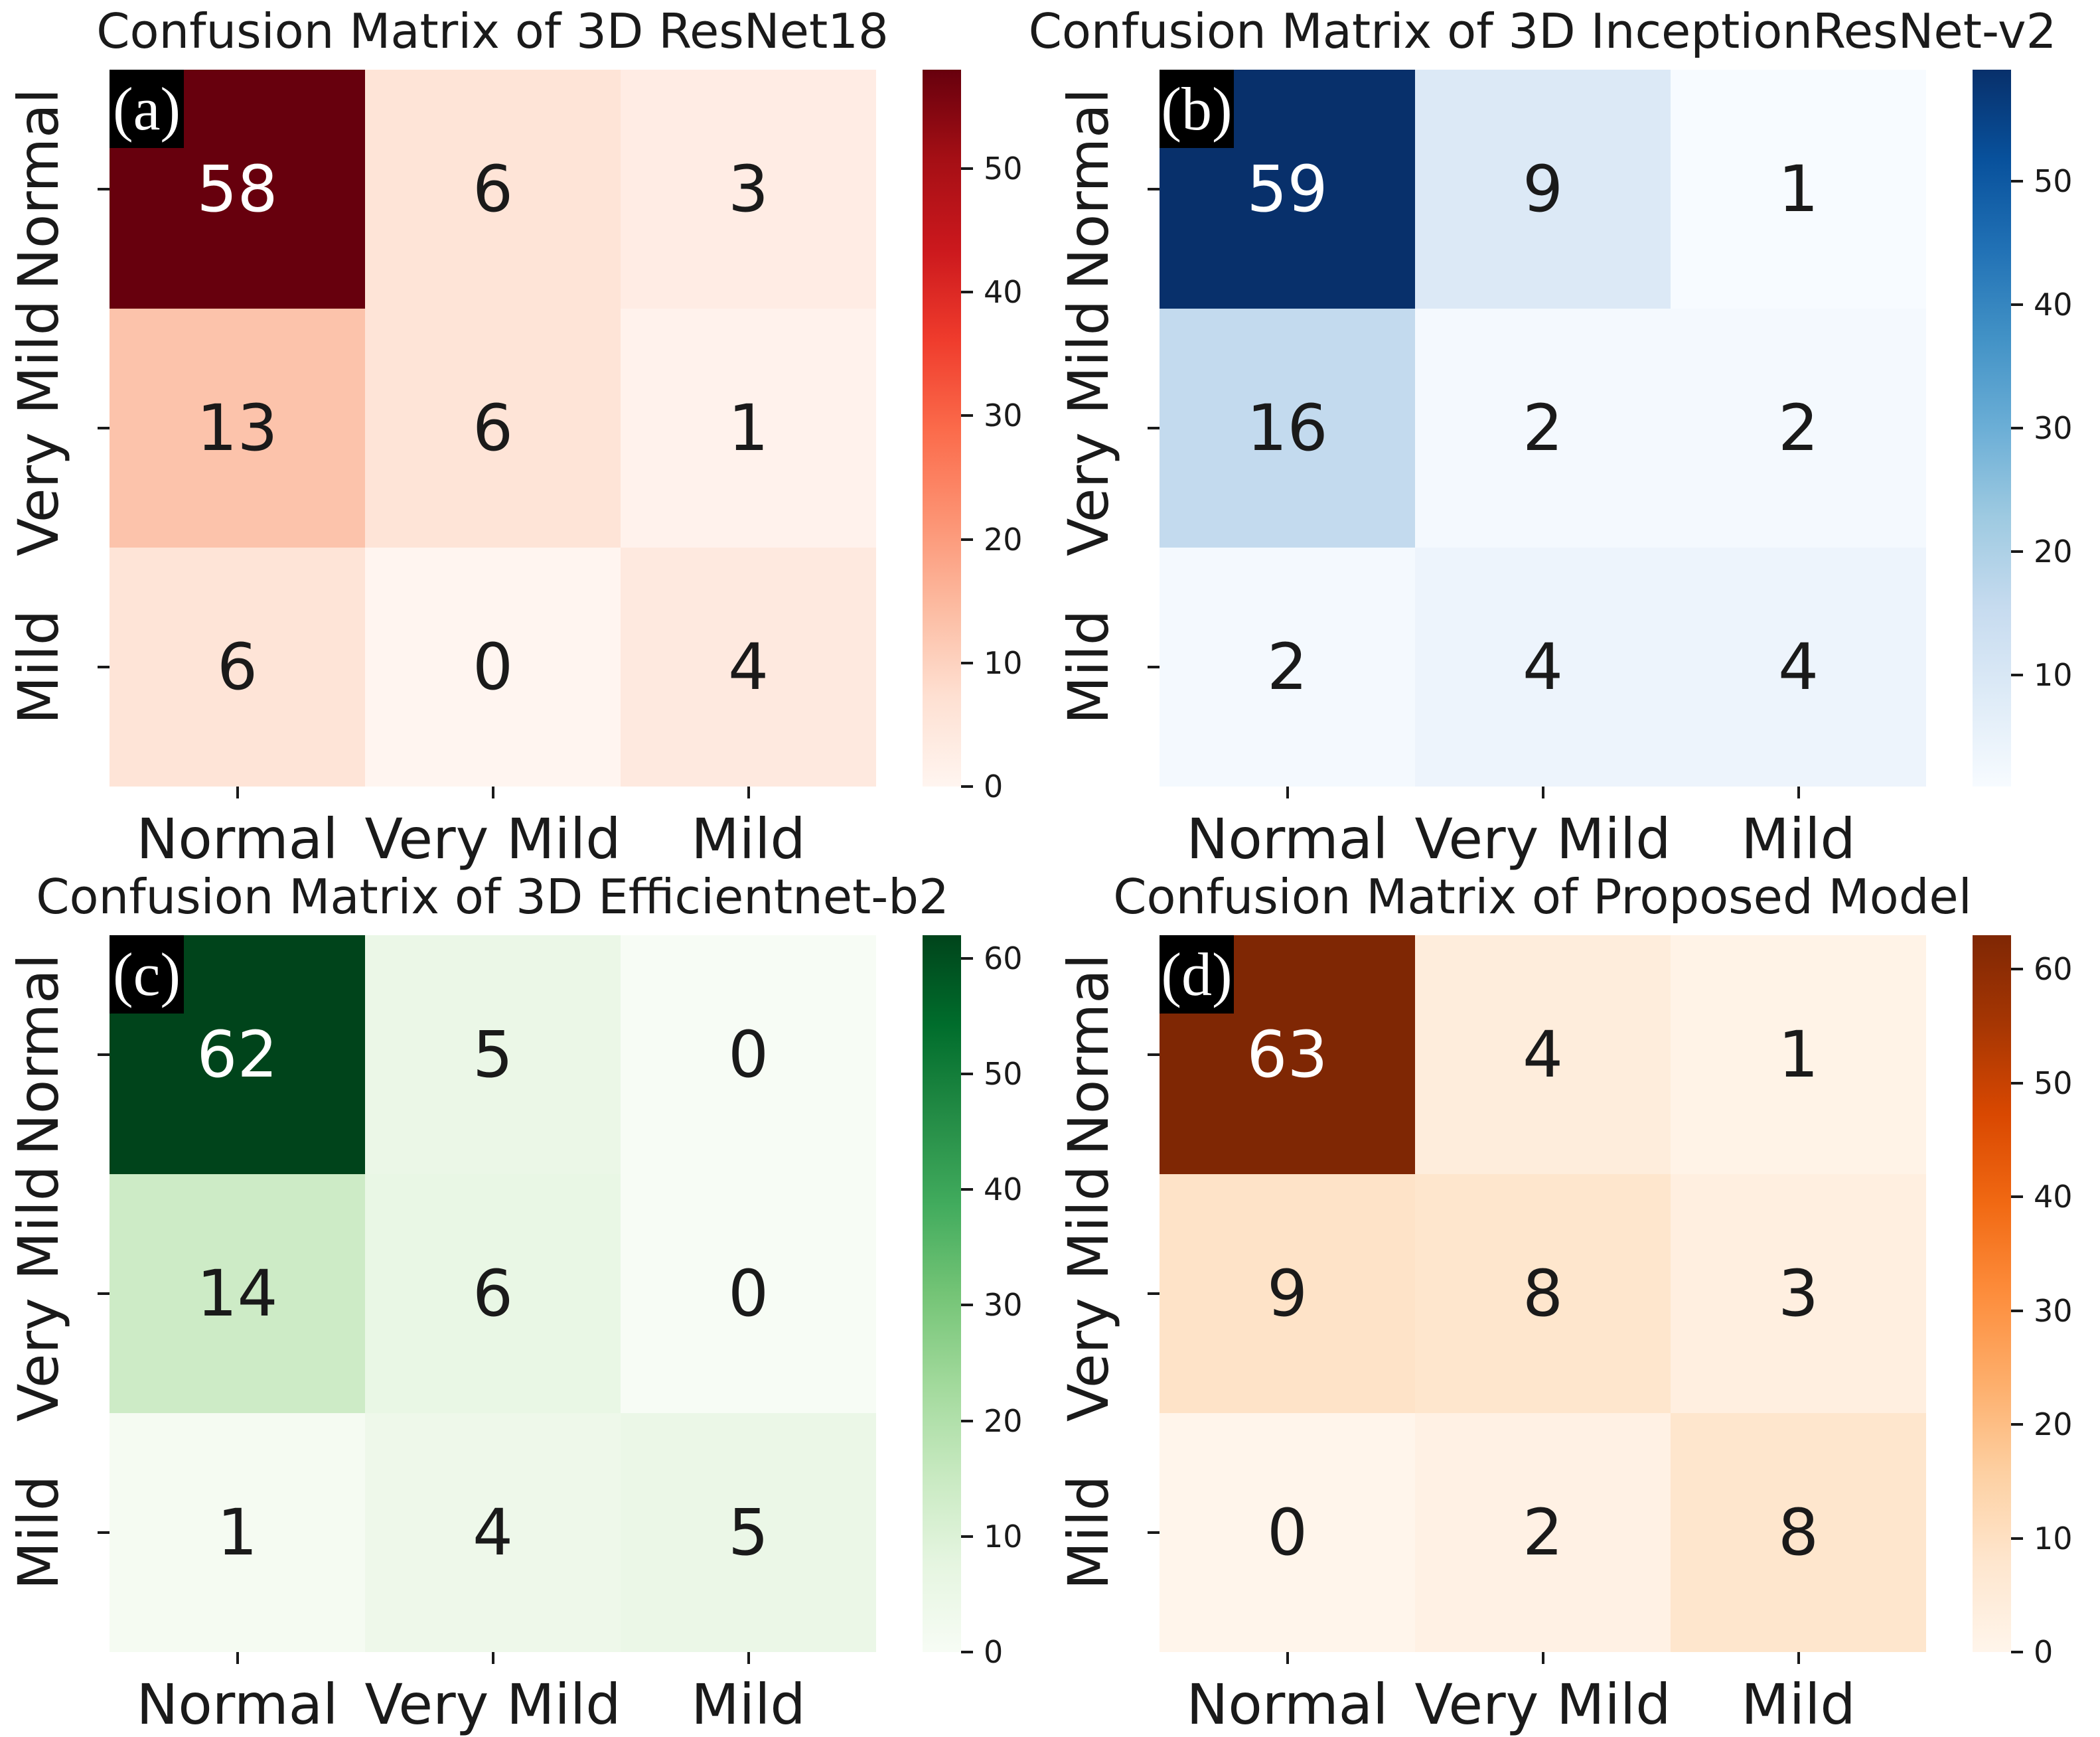 The image size is (2100, 1737). I want to click on panel-d-letter: (d), so click(1197, 974).